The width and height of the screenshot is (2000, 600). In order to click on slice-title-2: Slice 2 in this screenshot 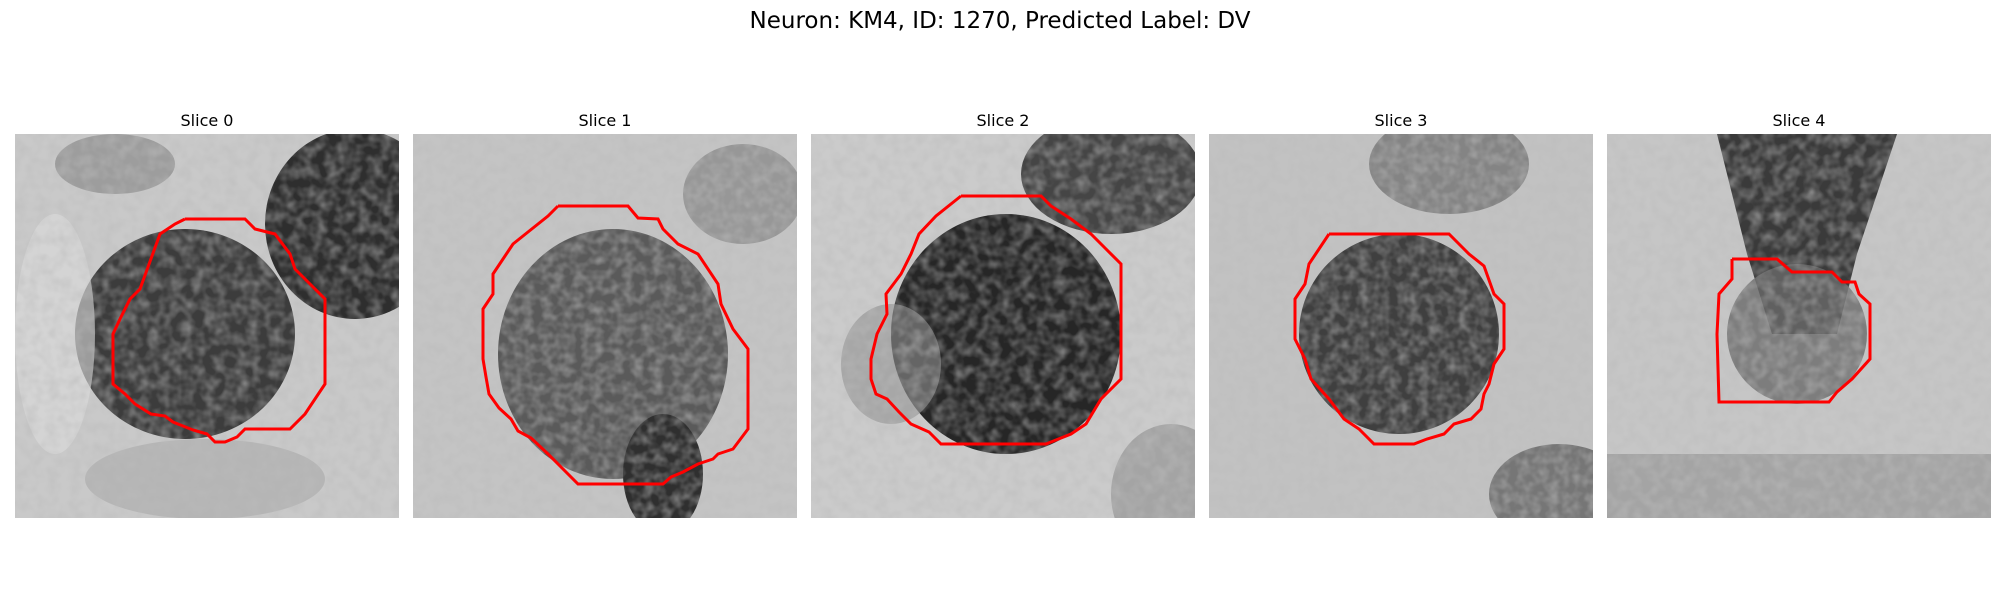, I will do `click(1003, 120)`.